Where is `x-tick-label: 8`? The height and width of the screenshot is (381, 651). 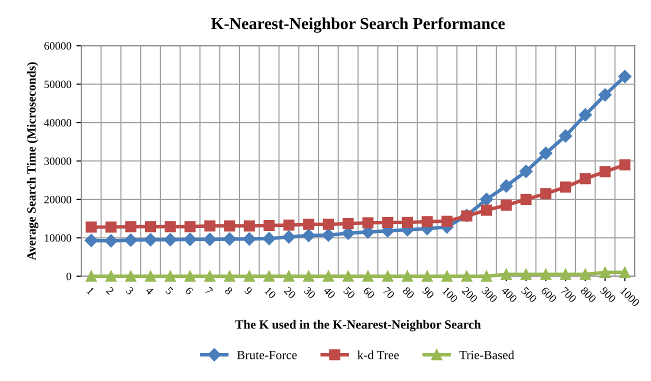 x-tick-label: 8 is located at coordinates (228, 291).